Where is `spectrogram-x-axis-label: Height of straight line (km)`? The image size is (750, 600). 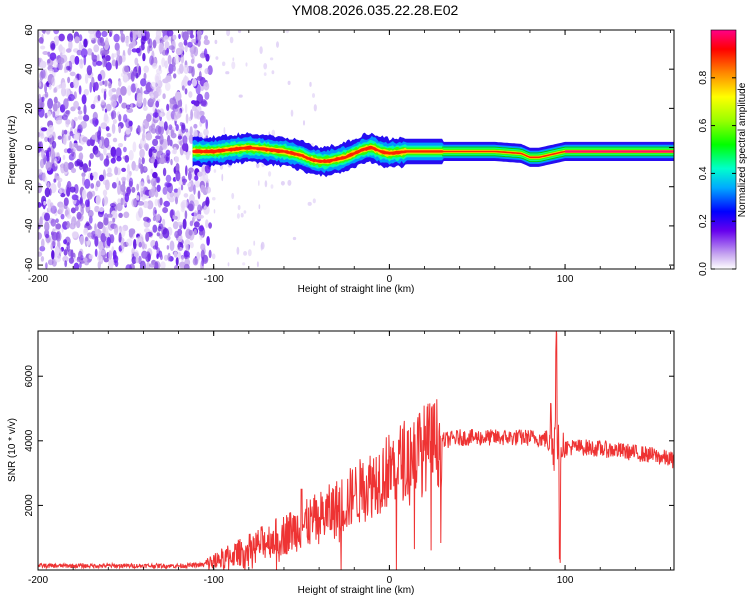 spectrogram-x-axis-label: Height of straight line (km) is located at coordinates (356, 289).